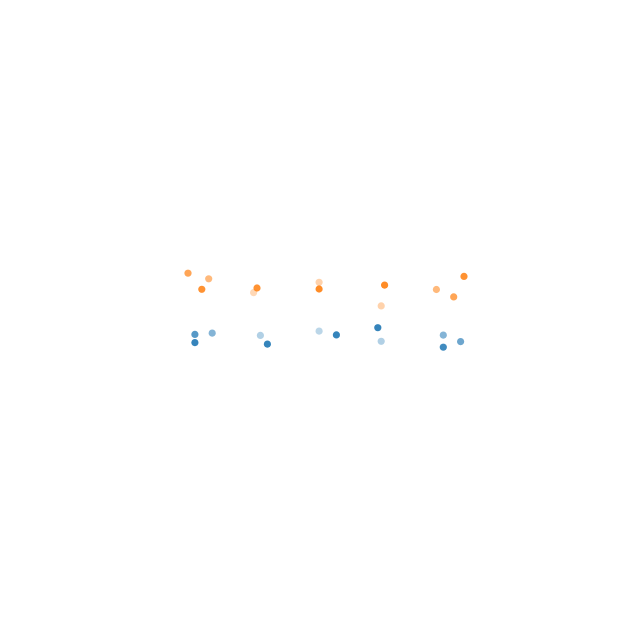 The width and height of the screenshot is (640, 640). Describe the element at coordinates (326, 310) in the screenshot. I see `points-layer` at that location.